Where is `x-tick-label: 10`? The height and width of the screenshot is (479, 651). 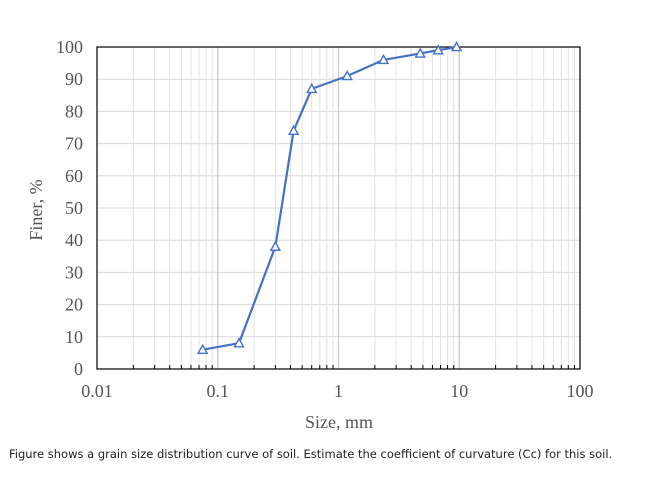
x-tick-label: 10 is located at coordinates (459, 391).